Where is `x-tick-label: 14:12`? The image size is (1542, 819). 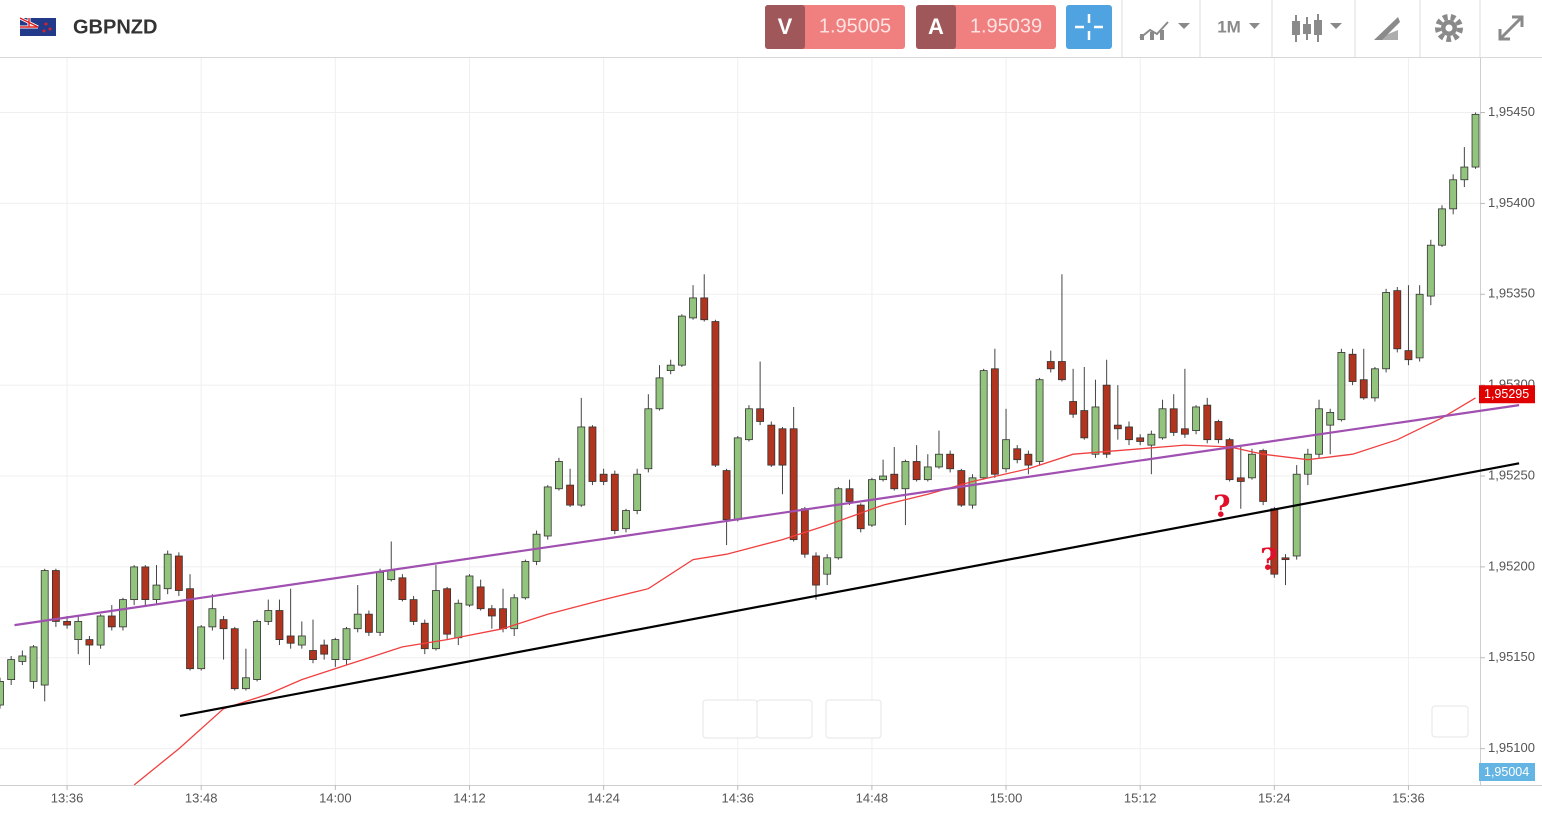 x-tick-label: 14:12 is located at coordinates (469, 797).